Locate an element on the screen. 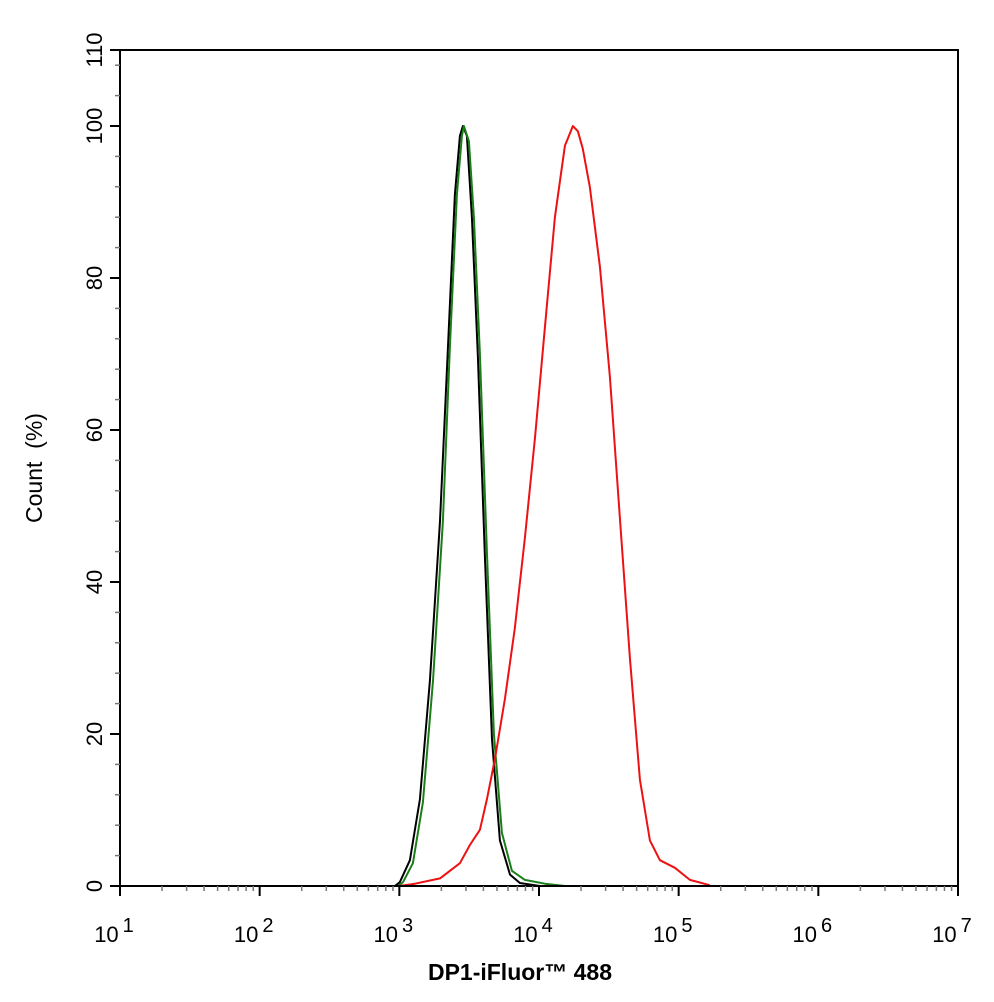 This screenshot has width=994, height=1002. y-axis-label: Count (%) is located at coordinates (34, 468).